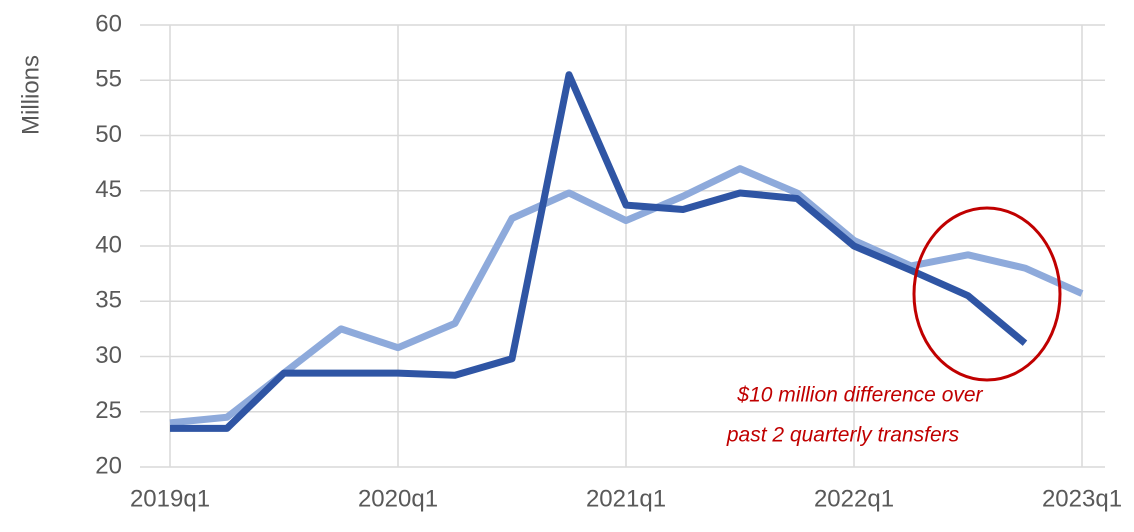 The height and width of the screenshot is (532, 1134). What do you see at coordinates (108, 23) in the screenshot?
I see `y-tick-label: 60` at bounding box center [108, 23].